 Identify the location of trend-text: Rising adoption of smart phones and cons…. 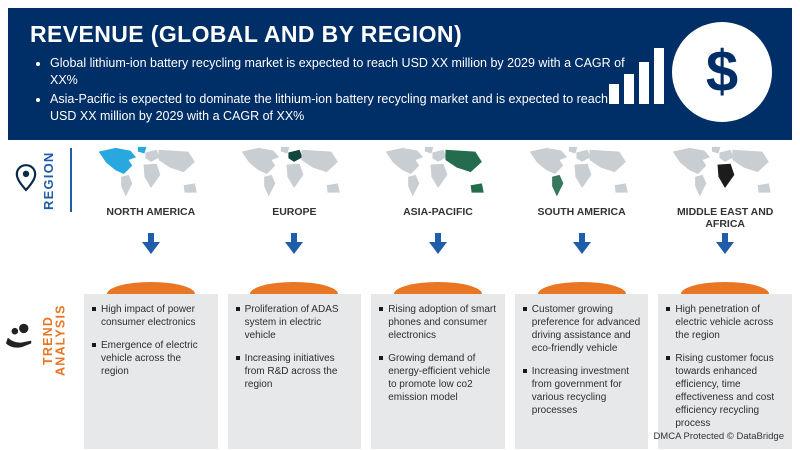
(442, 322).